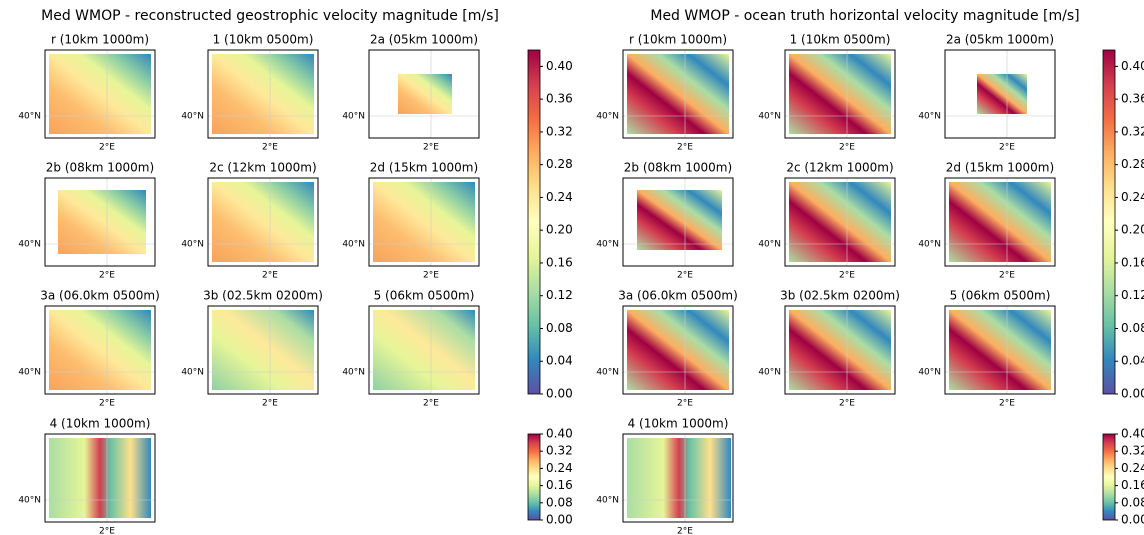  Describe the element at coordinates (263, 40) in the screenshot. I see `subplot-title: 1 (10km 0500m)` at that location.